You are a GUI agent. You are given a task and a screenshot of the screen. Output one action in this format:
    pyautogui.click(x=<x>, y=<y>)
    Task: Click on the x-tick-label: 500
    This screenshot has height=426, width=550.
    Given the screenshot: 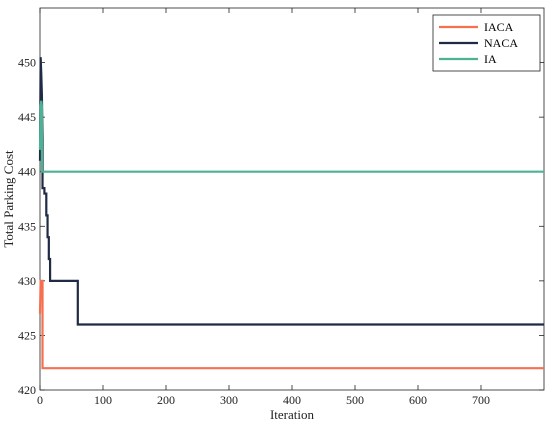 What is the action you would take?
    pyautogui.click(x=355, y=400)
    